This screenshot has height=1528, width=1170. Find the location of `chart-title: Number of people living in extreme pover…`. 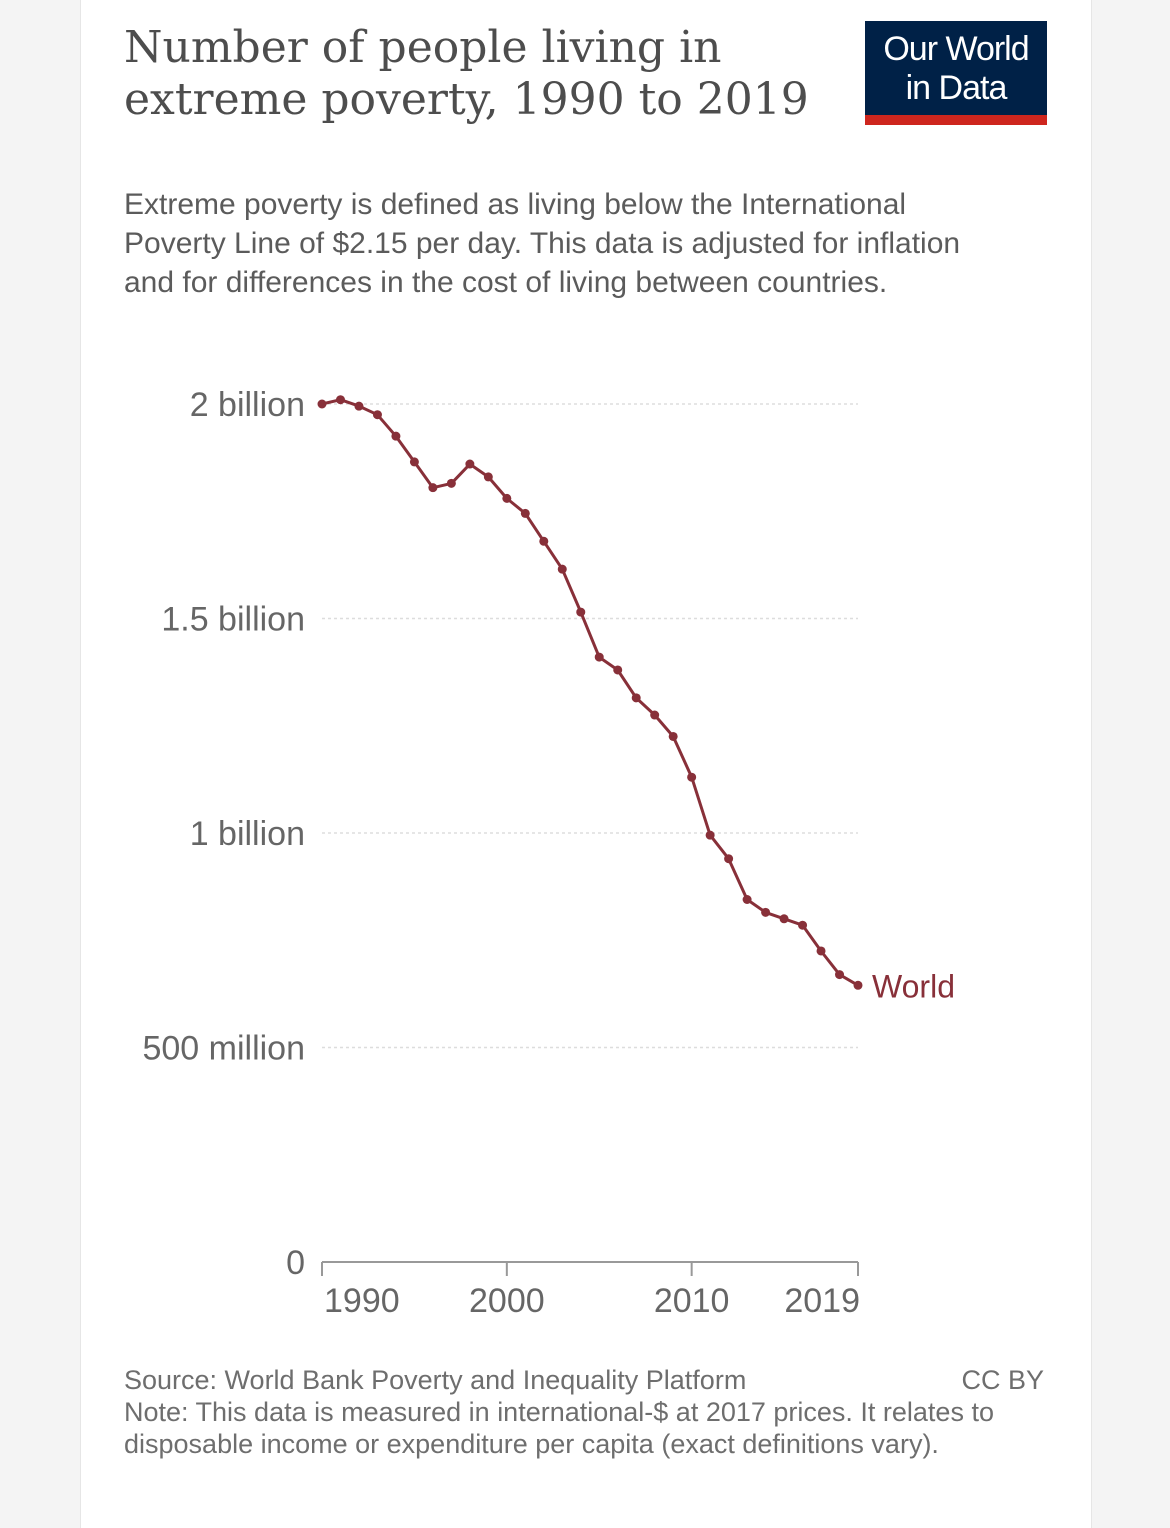

chart-title: Number of people living in extreme pover… is located at coordinates (466, 73).